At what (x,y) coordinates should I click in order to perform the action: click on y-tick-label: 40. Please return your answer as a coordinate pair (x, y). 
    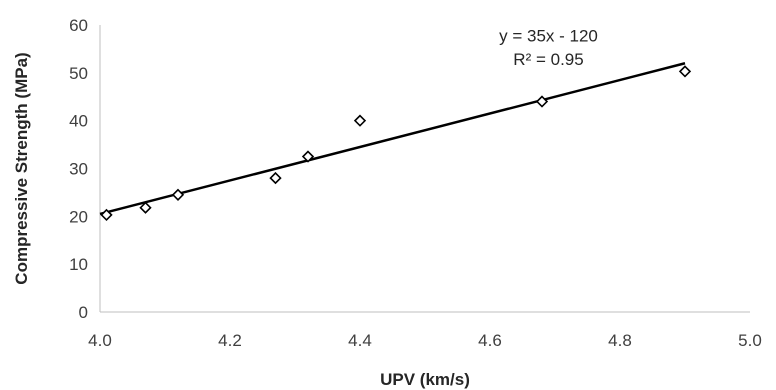
    Looking at the image, I should click on (78, 121).